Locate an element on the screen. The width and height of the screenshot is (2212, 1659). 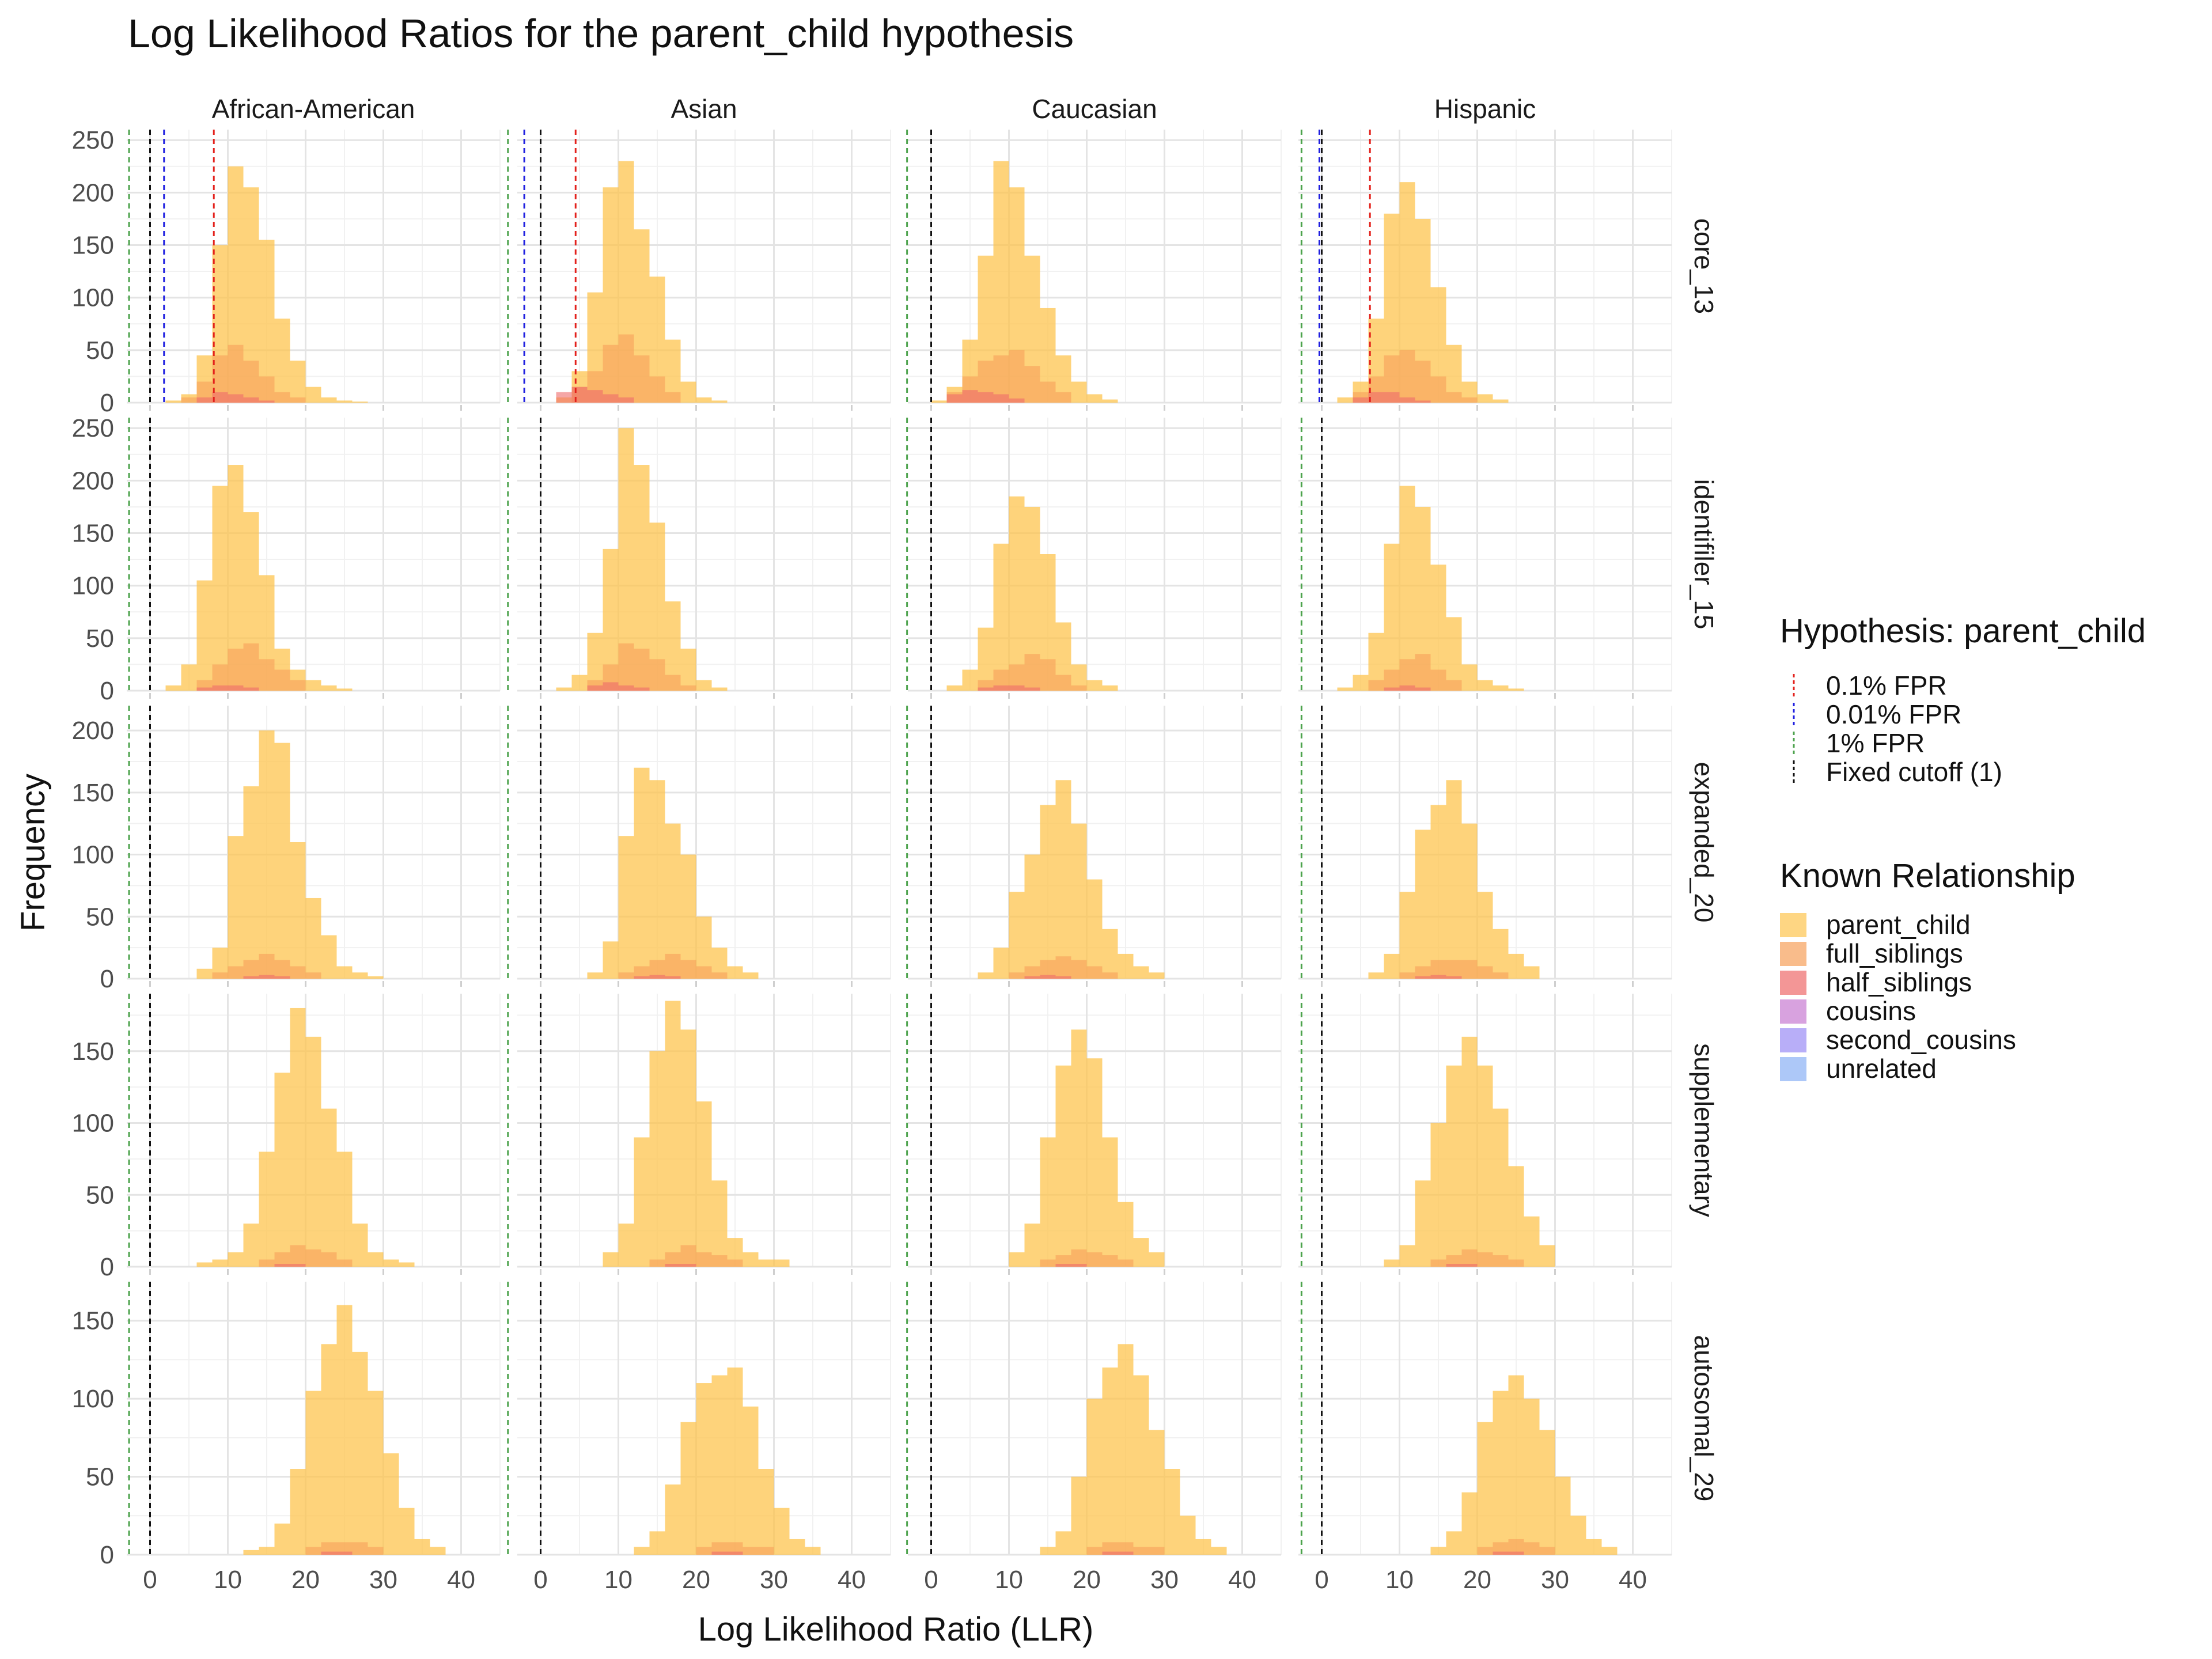
column-strip-asian: Asian is located at coordinates (704, 109).